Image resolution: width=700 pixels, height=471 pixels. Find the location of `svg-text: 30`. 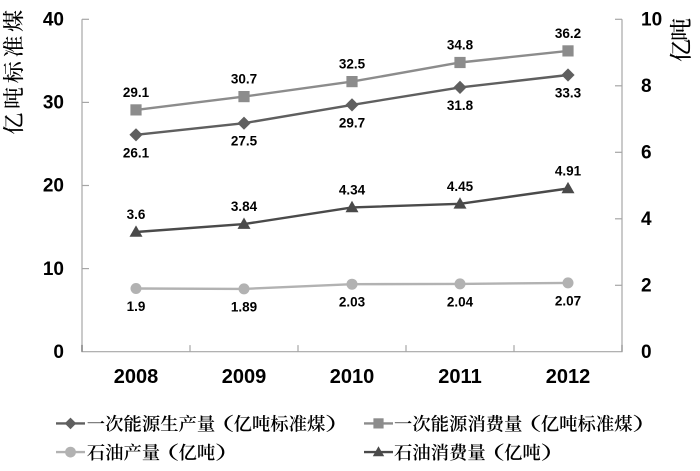

svg-text: 30 is located at coordinates (53, 103).